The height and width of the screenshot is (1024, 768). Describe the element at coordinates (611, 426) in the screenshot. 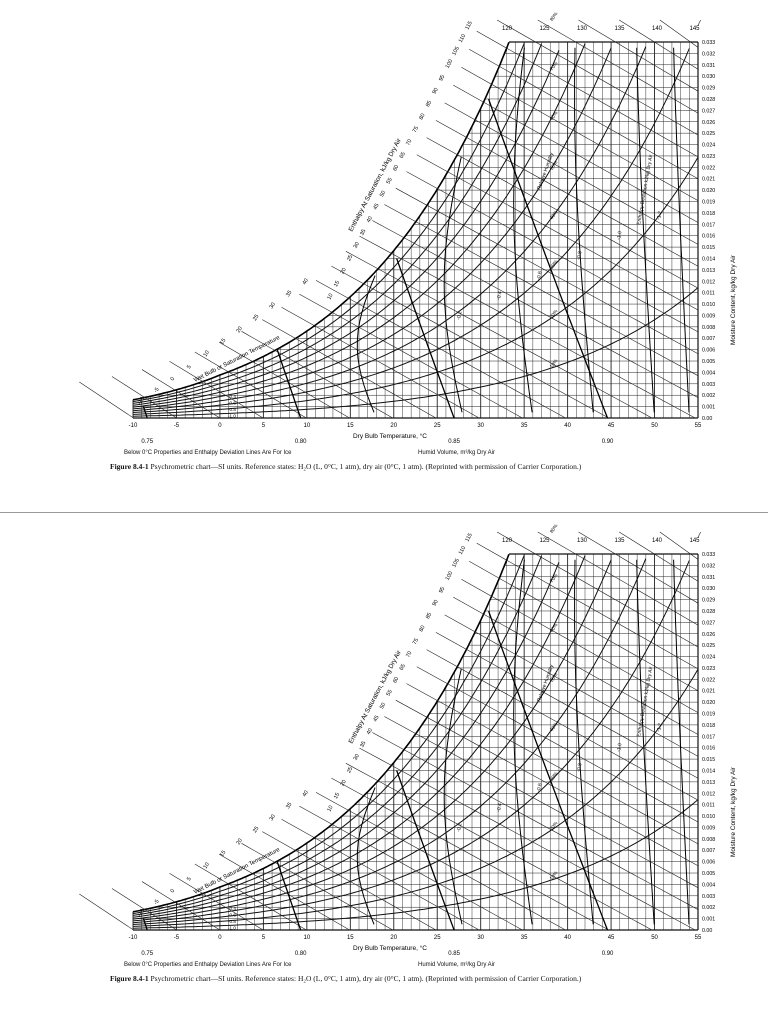

I see `x-tick-label: 45` at that location.